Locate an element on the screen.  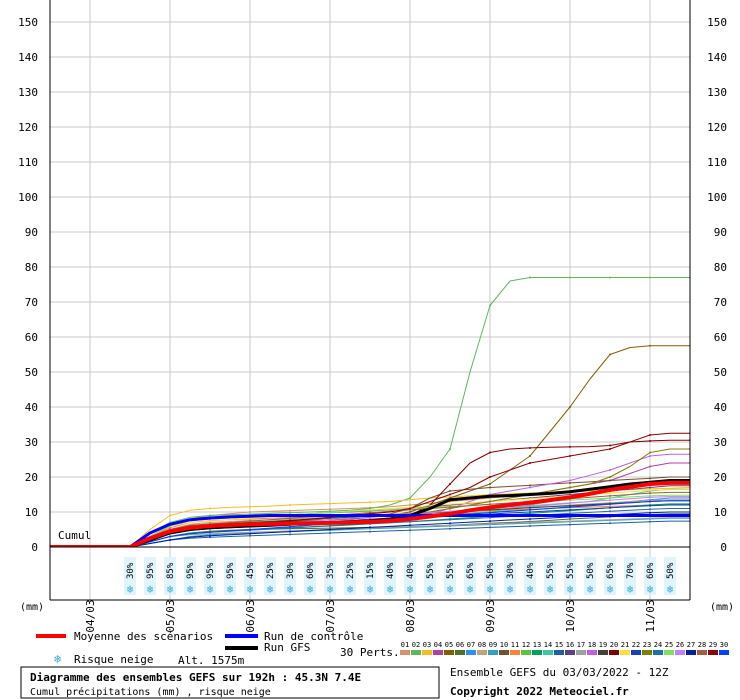
ytick-right-label: 30 is located at coordinates (720, 442).